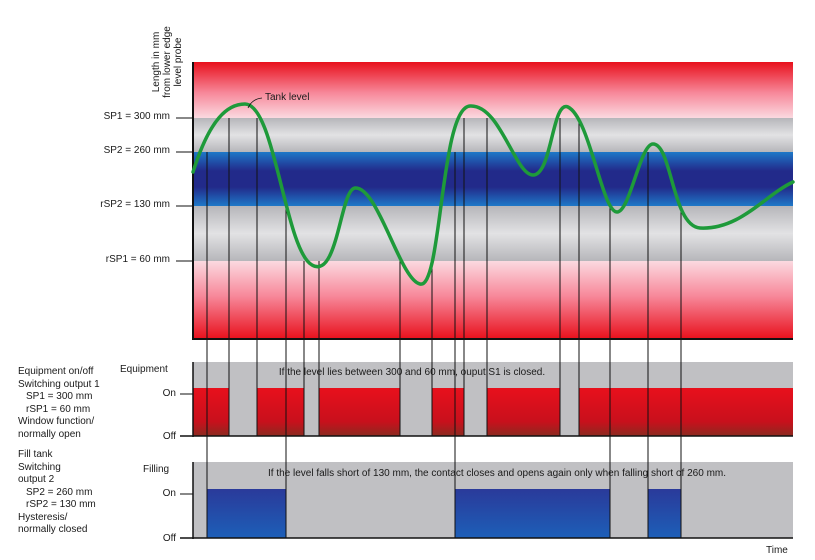  Describe the element at coordinates (493, 90) in the screenshot. I see `band-top-red` at that location.